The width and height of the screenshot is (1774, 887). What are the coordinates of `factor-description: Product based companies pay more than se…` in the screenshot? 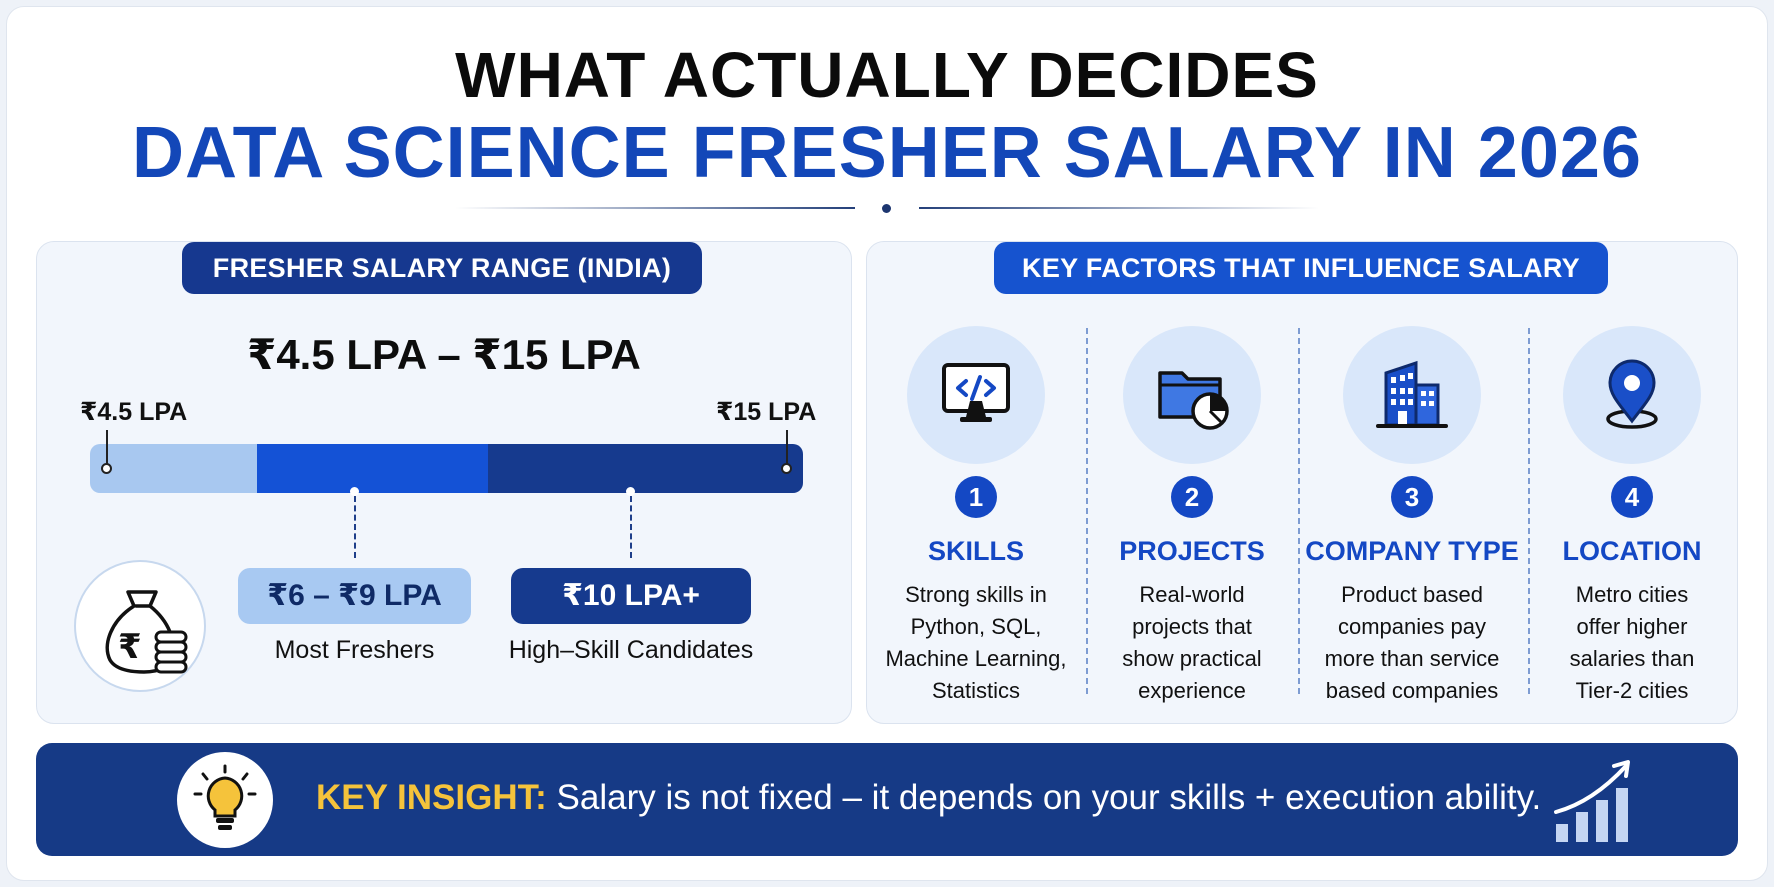 It's located at (1412, 642).